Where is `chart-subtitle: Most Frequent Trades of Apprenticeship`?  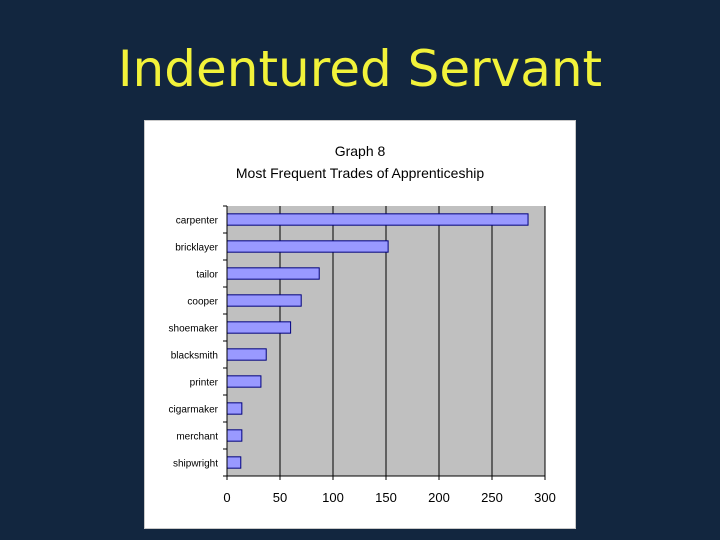
chart-subtitle: Most Frequent Trades of Apprenticeship is located at coordinates (360, 173).